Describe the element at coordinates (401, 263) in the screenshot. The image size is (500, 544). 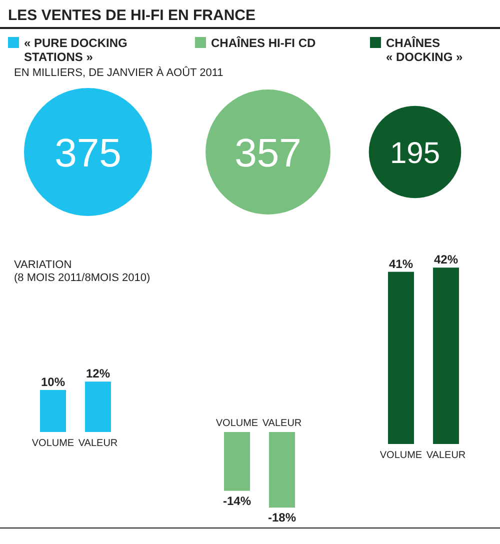
I see `data-label: 41%` at that location.